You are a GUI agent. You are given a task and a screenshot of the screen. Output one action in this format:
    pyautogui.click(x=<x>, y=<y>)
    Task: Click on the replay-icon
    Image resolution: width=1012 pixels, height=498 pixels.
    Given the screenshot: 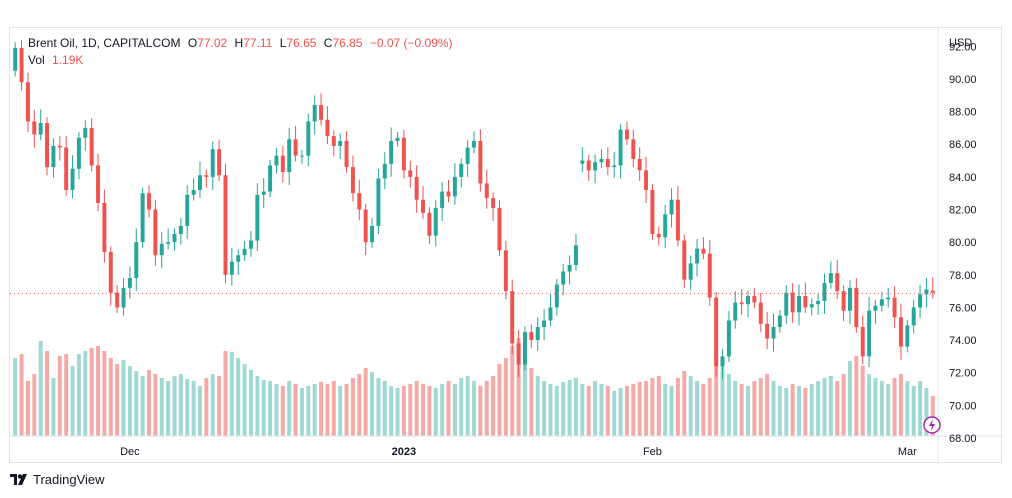 What is the action you would take?
    pyautogui.click(x=932, y=425)
    